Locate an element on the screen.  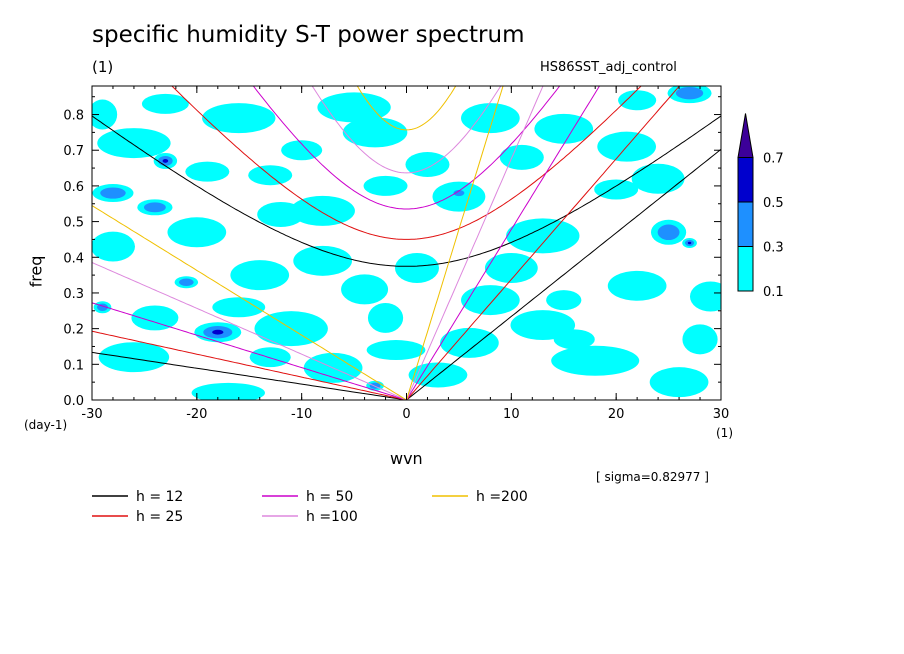
legend-label: h = 12 is located at coordinates (159, 497).